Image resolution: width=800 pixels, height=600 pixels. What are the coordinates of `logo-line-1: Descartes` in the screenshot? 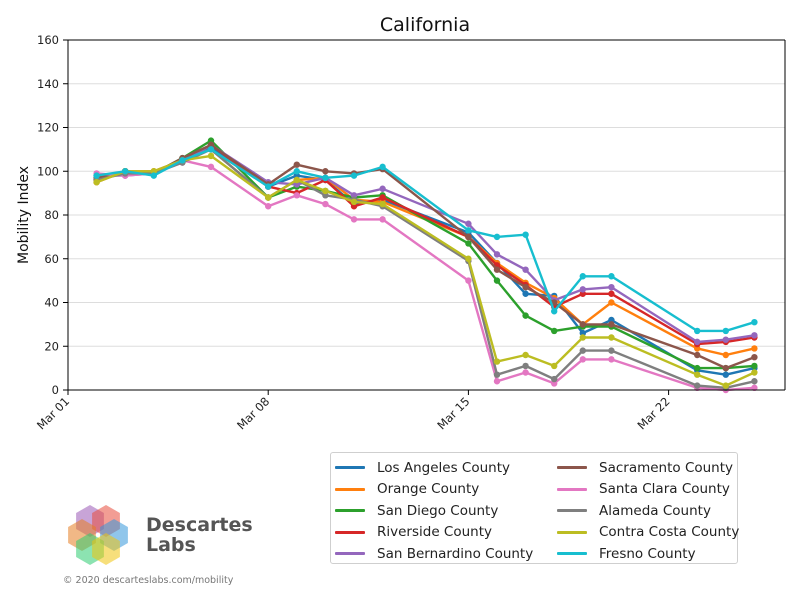 It's located at (199, 525).